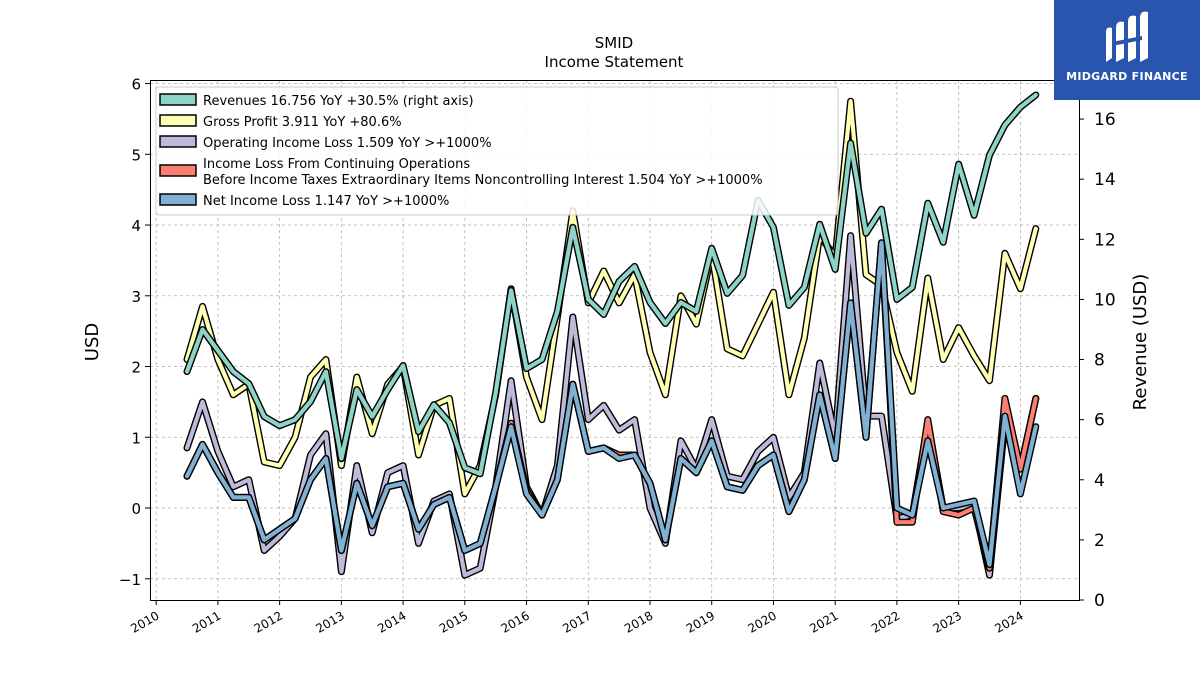 The image size is (1200, 675). What do you see at coordinates (1099, 361) in the screenshot?
I see `y2-tick-label: 8` at bounding box center [1099, 361].